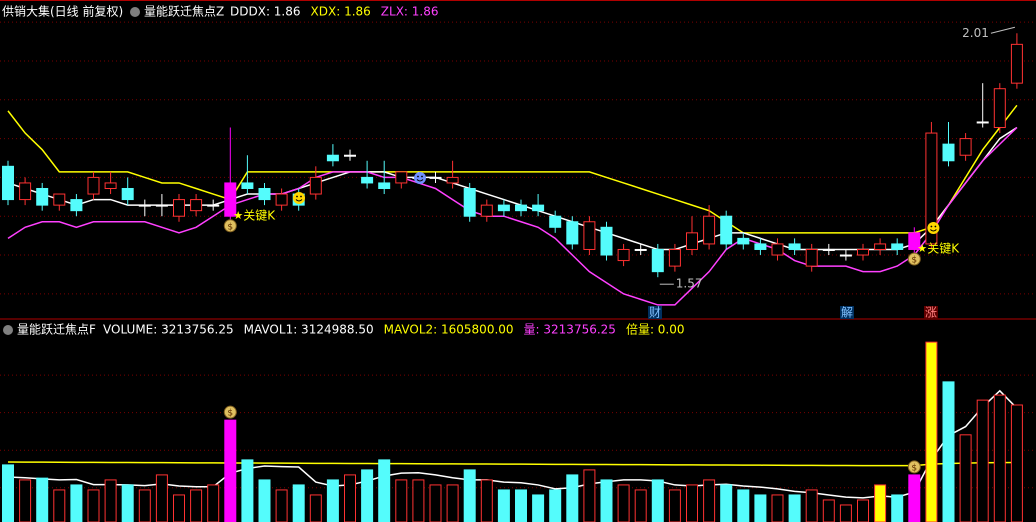 The height and width of the screenshot is (522, 1036). Describe the element at coordinates (975, 33) in the screenshot. I see `max-label: 2.01` at that location.